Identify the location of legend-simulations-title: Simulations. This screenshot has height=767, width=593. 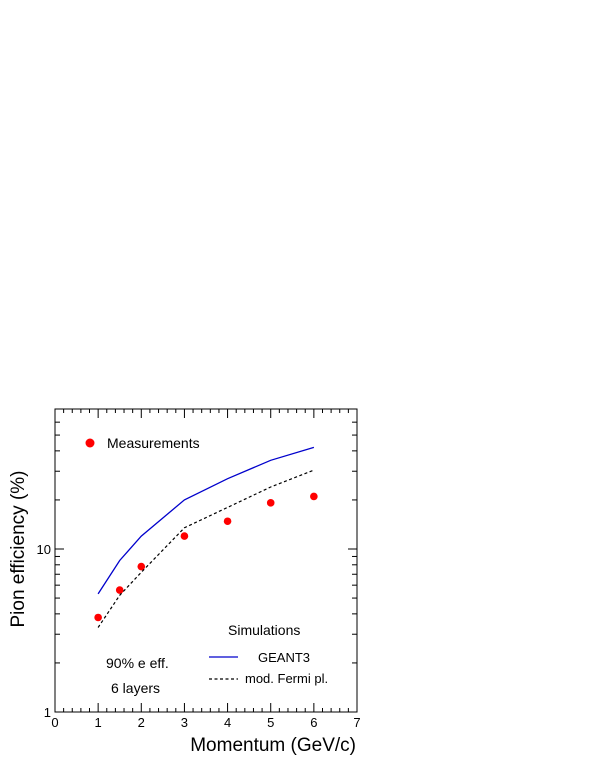
(264, 630).